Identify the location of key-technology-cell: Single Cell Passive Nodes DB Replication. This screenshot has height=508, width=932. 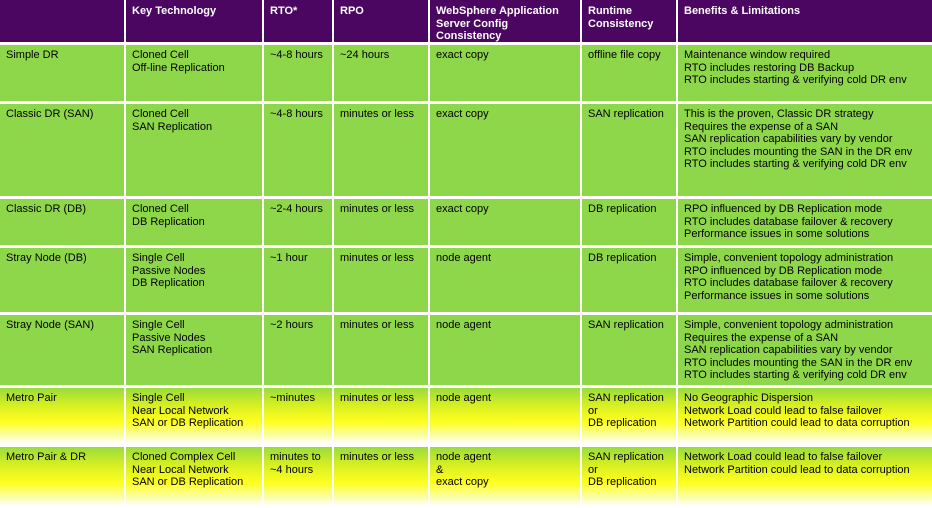
(195, 280).